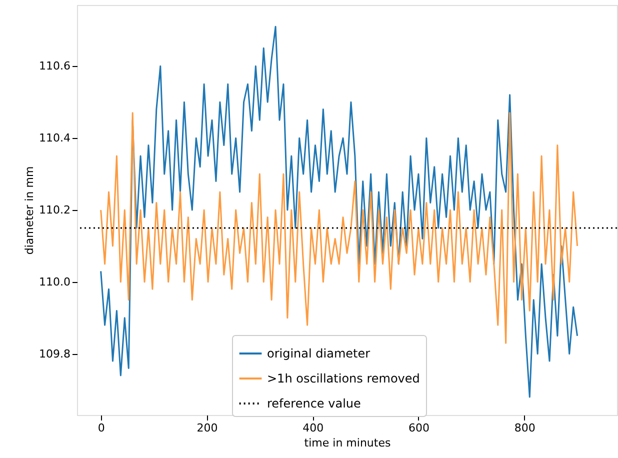 The width and height of the screenshot is (618, 458). What do you see at coordinates (318, 353) in the screenshot?
I see `legend-label: original diameter` at bounding box center [318, 353].